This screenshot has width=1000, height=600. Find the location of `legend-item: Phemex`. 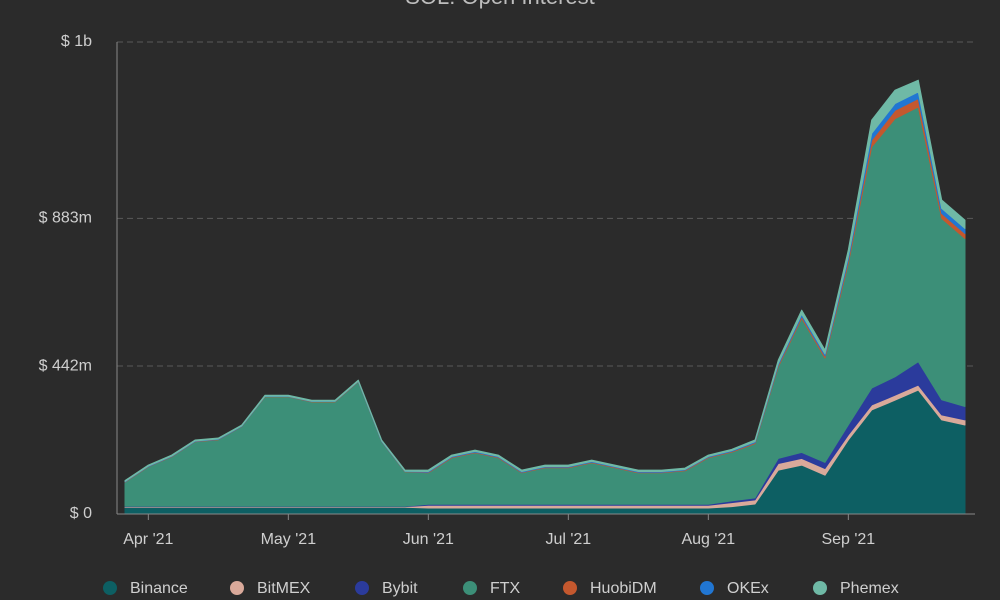

legend-item: Phemex is located at coordinates (856, 588).